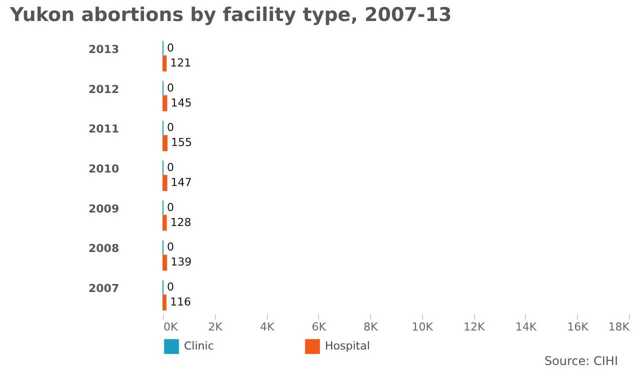 Image resolution: width=644 pixels, height=376 pixels. What do you see at coordinates (423, 327) in the screenshot?
I see `x-tick-label: 10K` at bounding box center [423, 327].